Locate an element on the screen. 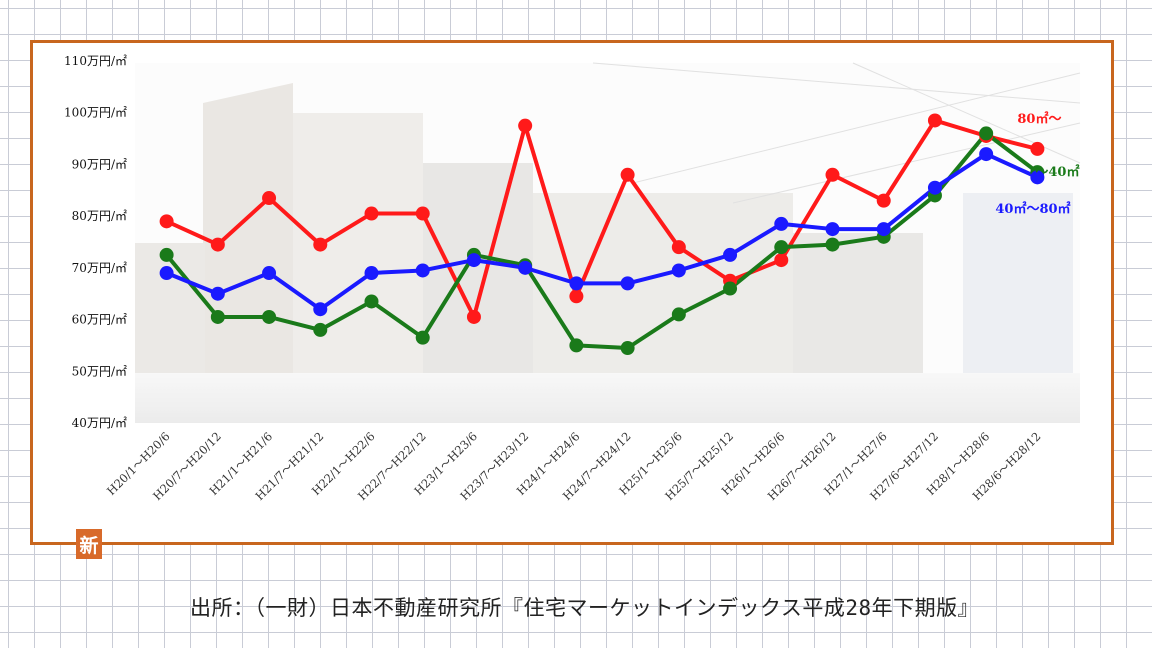  logo-badge: 新 is located at coordinates (89, 544).